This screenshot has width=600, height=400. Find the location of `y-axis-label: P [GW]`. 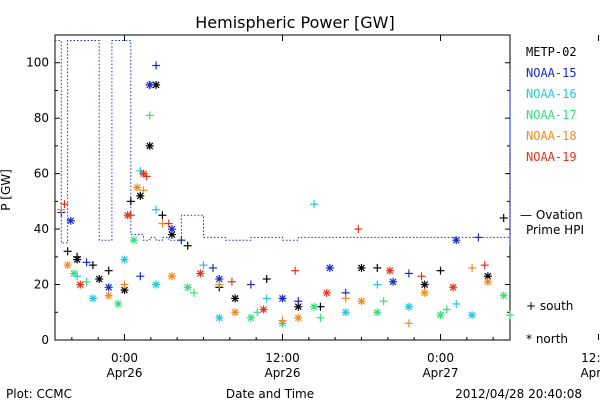

y-axis-label: P [GW] is located at coordinates (6, 190).